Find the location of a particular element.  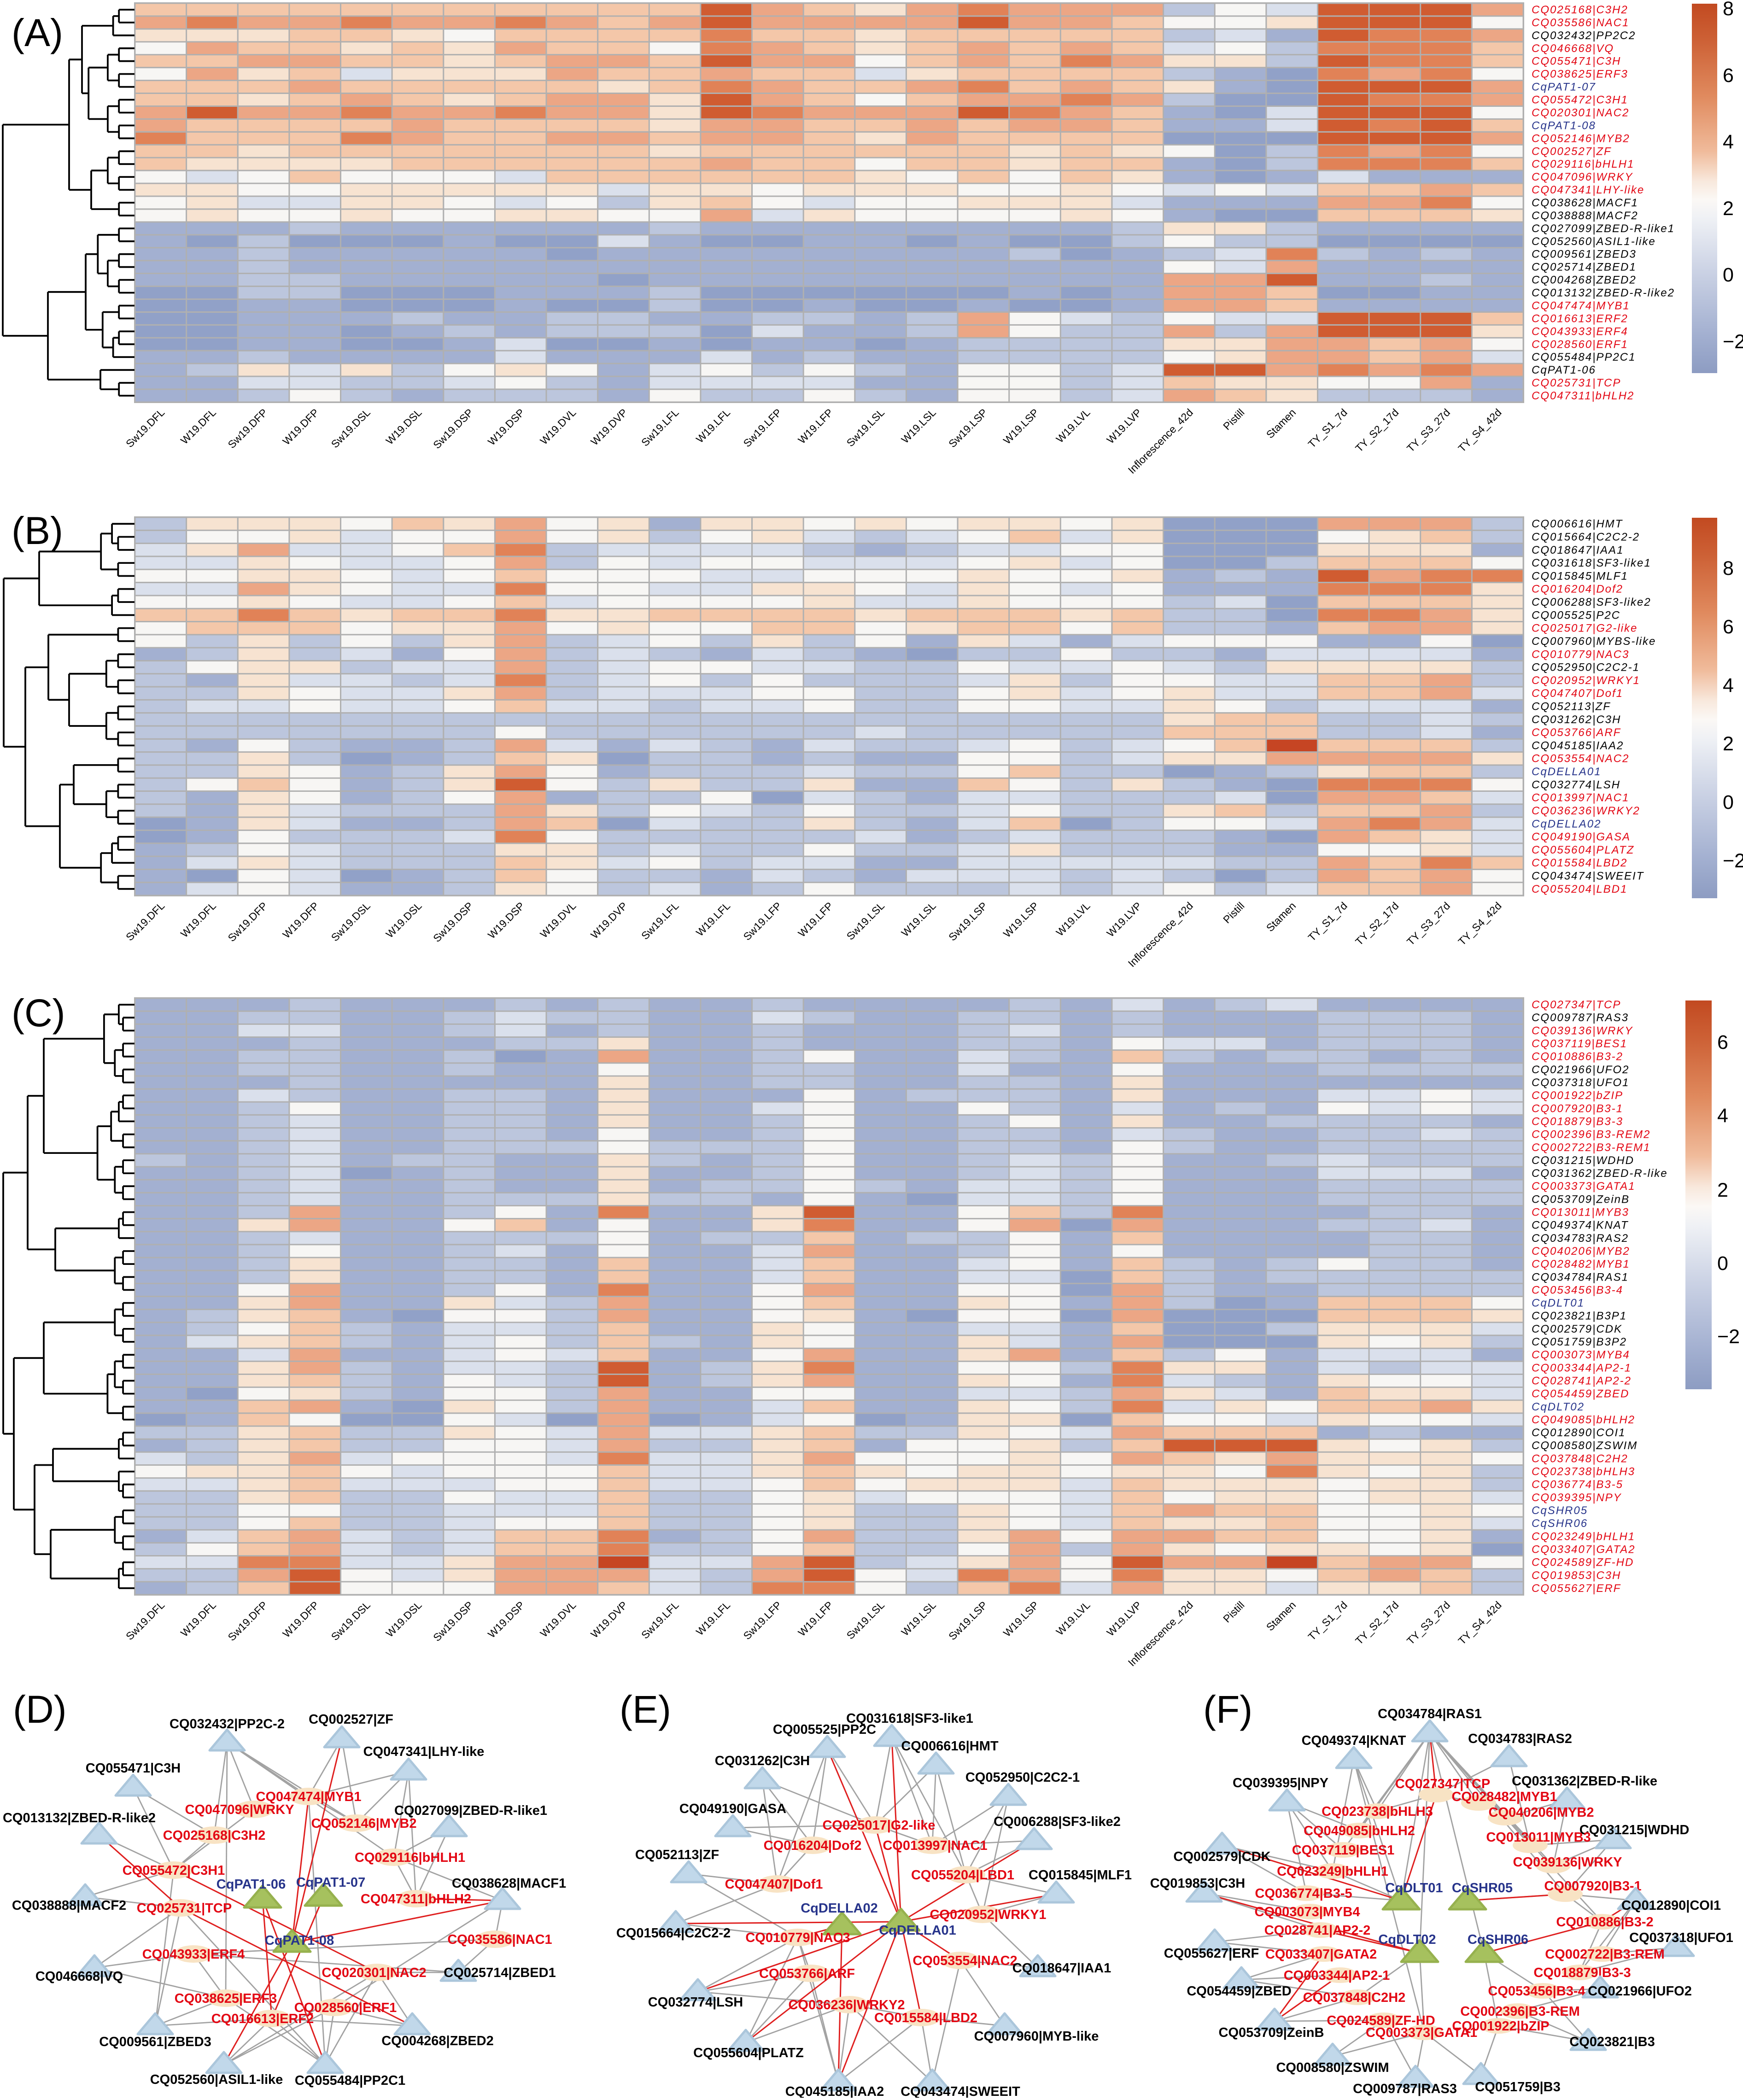

svg-text: CQ055471|C3H is located at coordinates (133, 1768).